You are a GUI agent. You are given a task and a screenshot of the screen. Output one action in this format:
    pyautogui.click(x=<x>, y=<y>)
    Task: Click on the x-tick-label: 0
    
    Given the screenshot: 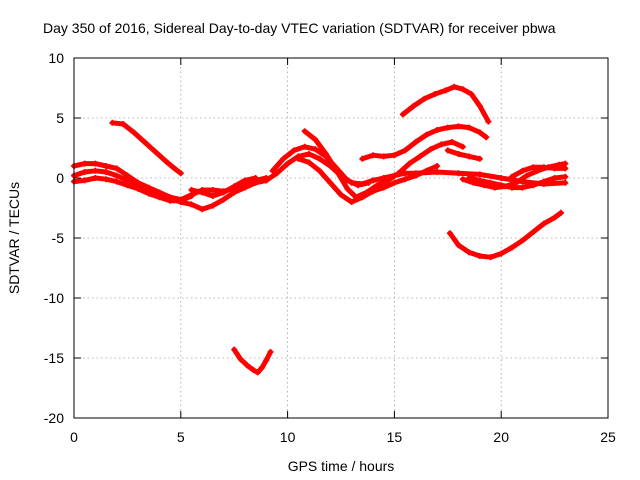 What is the action you would take?
    pyautogui.click(x=74, y=437)
    